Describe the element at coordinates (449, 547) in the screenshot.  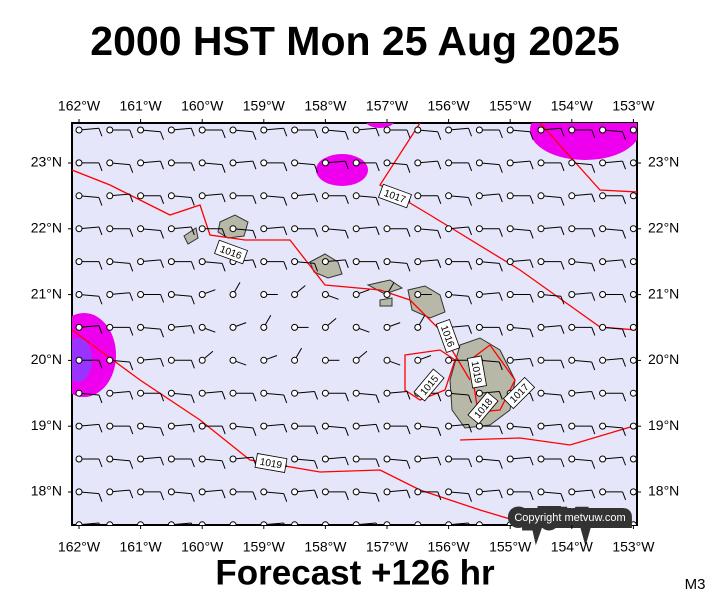
I see `longitude-label: 156°W` at that location.